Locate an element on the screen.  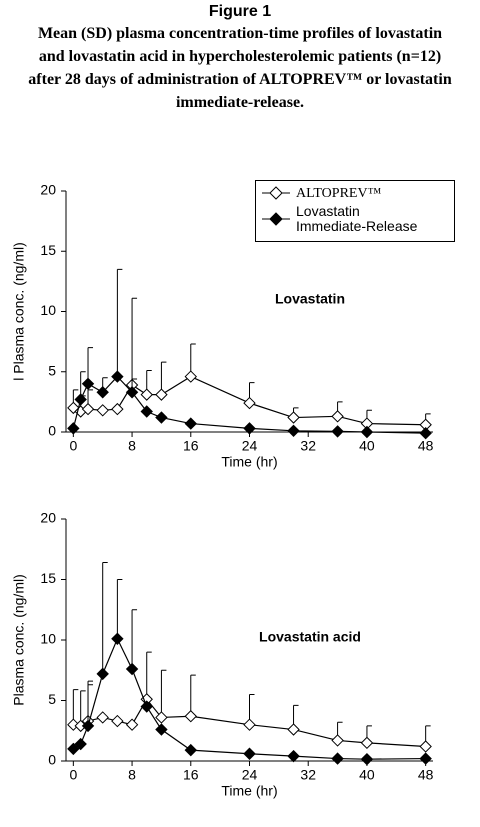
legend-keys is located at coordinates (276, 206).